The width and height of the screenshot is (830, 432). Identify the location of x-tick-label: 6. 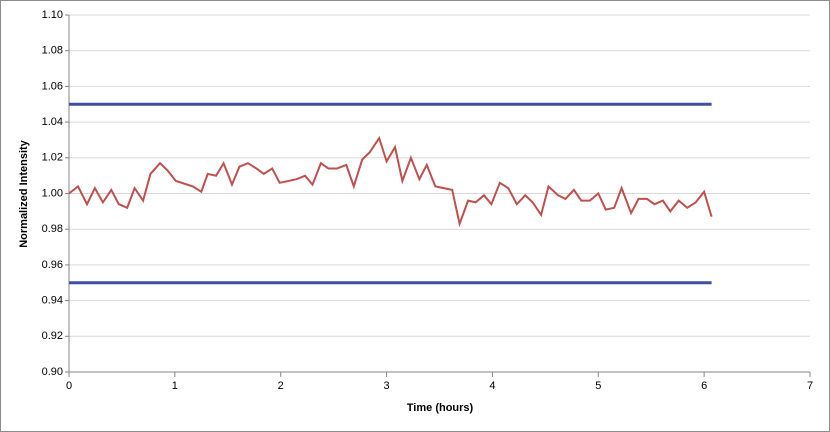
(704, 386).